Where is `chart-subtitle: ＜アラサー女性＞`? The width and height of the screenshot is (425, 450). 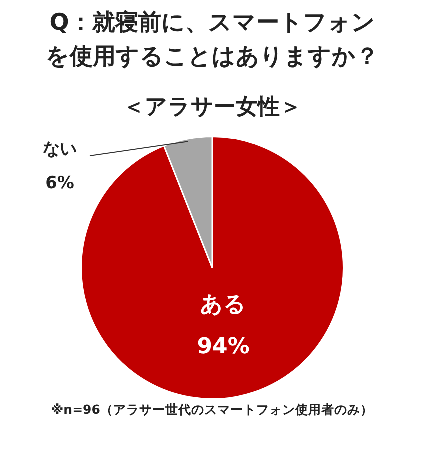
chart-subtitle: ＜アラサー女性＞ is located at coordinates (212, 108).